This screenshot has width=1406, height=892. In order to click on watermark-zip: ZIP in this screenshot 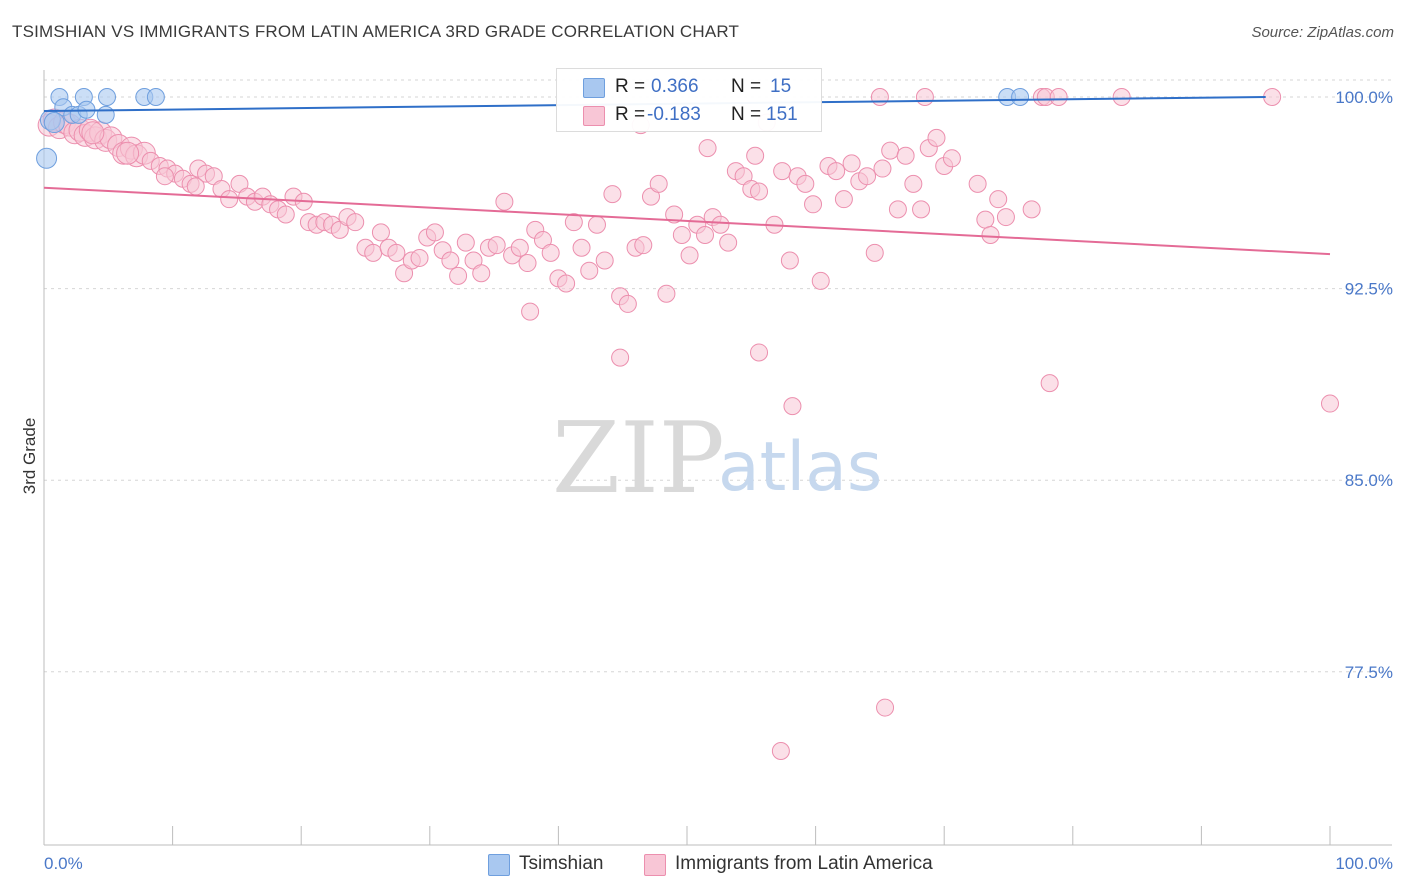, I will do `click(638, 459)`.